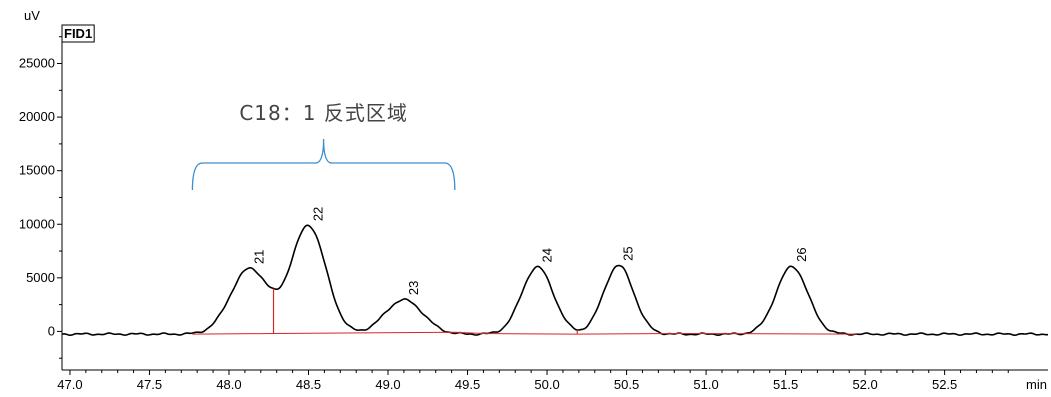  Describe the element at coordinates (40, 277) in the screenshot. I see `y-tick-label: 5000` at that location.